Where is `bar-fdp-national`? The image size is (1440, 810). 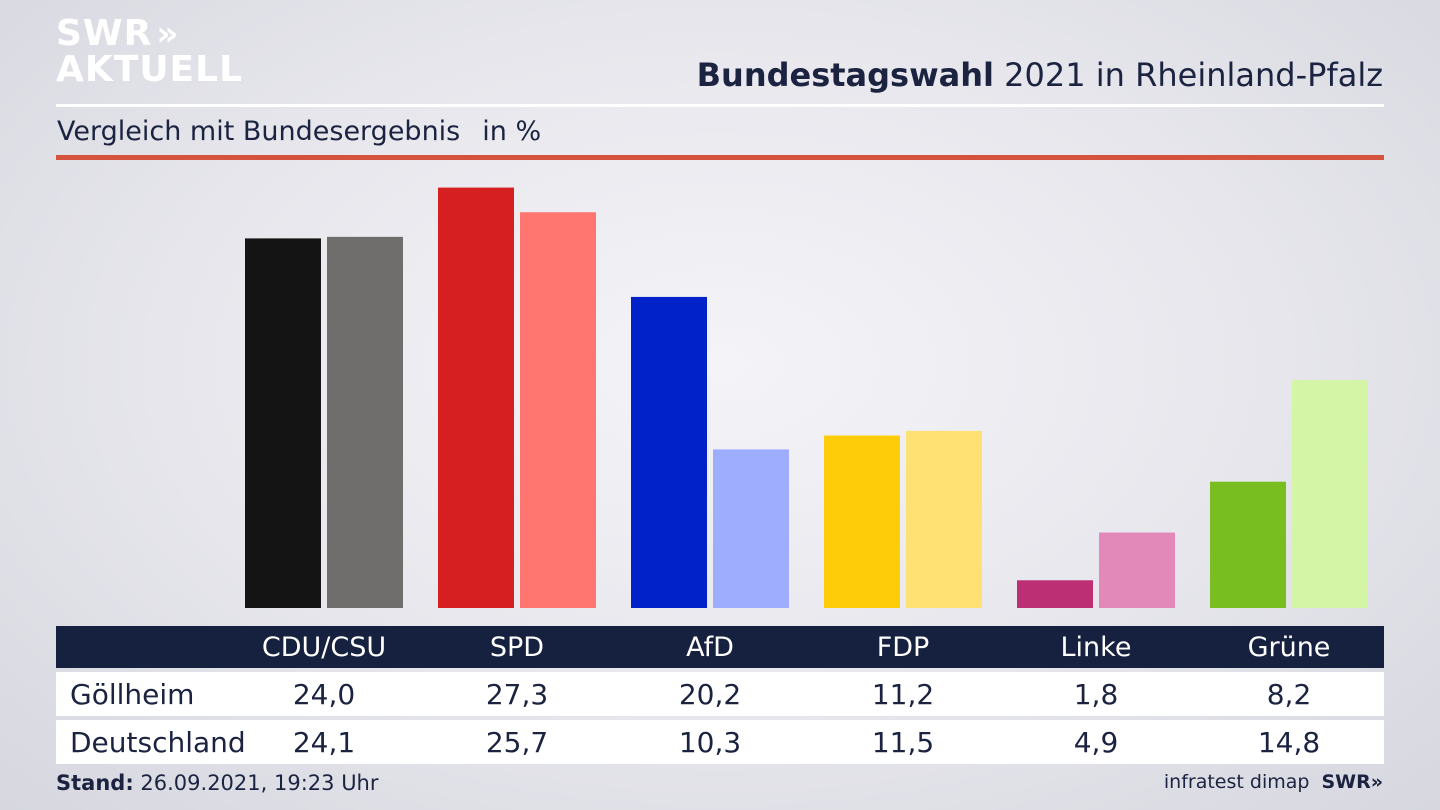 bar-fdp-national is located at coordinates (944, 519).